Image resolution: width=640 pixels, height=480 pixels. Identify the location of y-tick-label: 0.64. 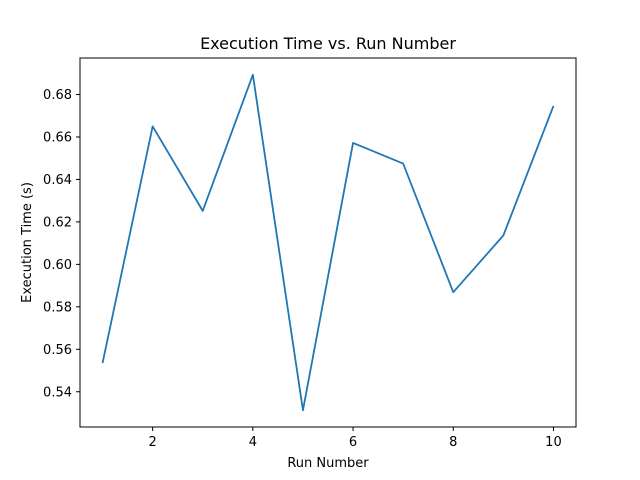
(57, 180).